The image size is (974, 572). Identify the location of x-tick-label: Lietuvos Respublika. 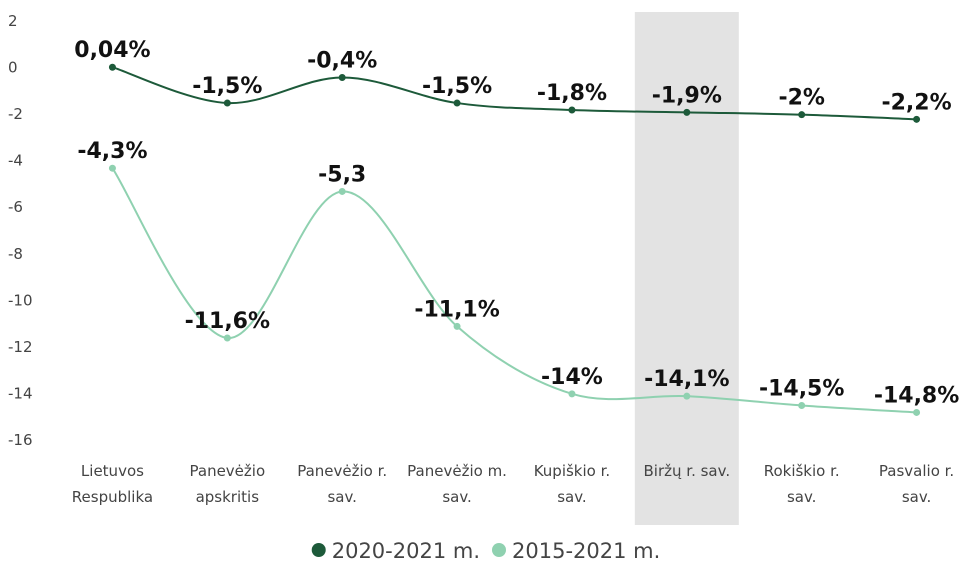
(112, 484).